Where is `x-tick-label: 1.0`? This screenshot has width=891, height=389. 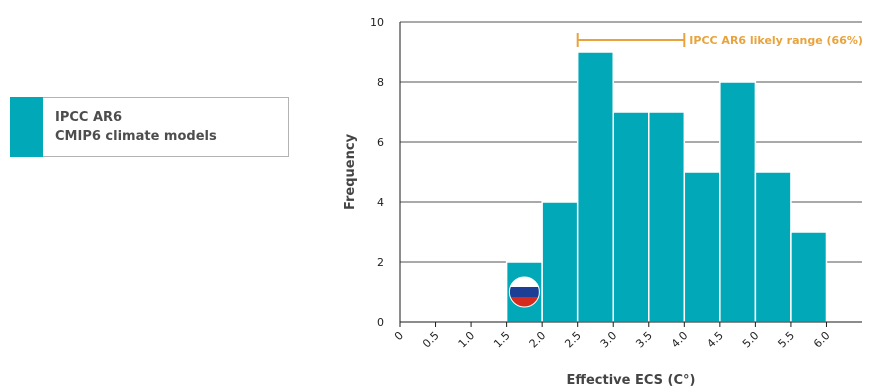 x-tick-label: 1.0 is located at coordinates (467, 340).